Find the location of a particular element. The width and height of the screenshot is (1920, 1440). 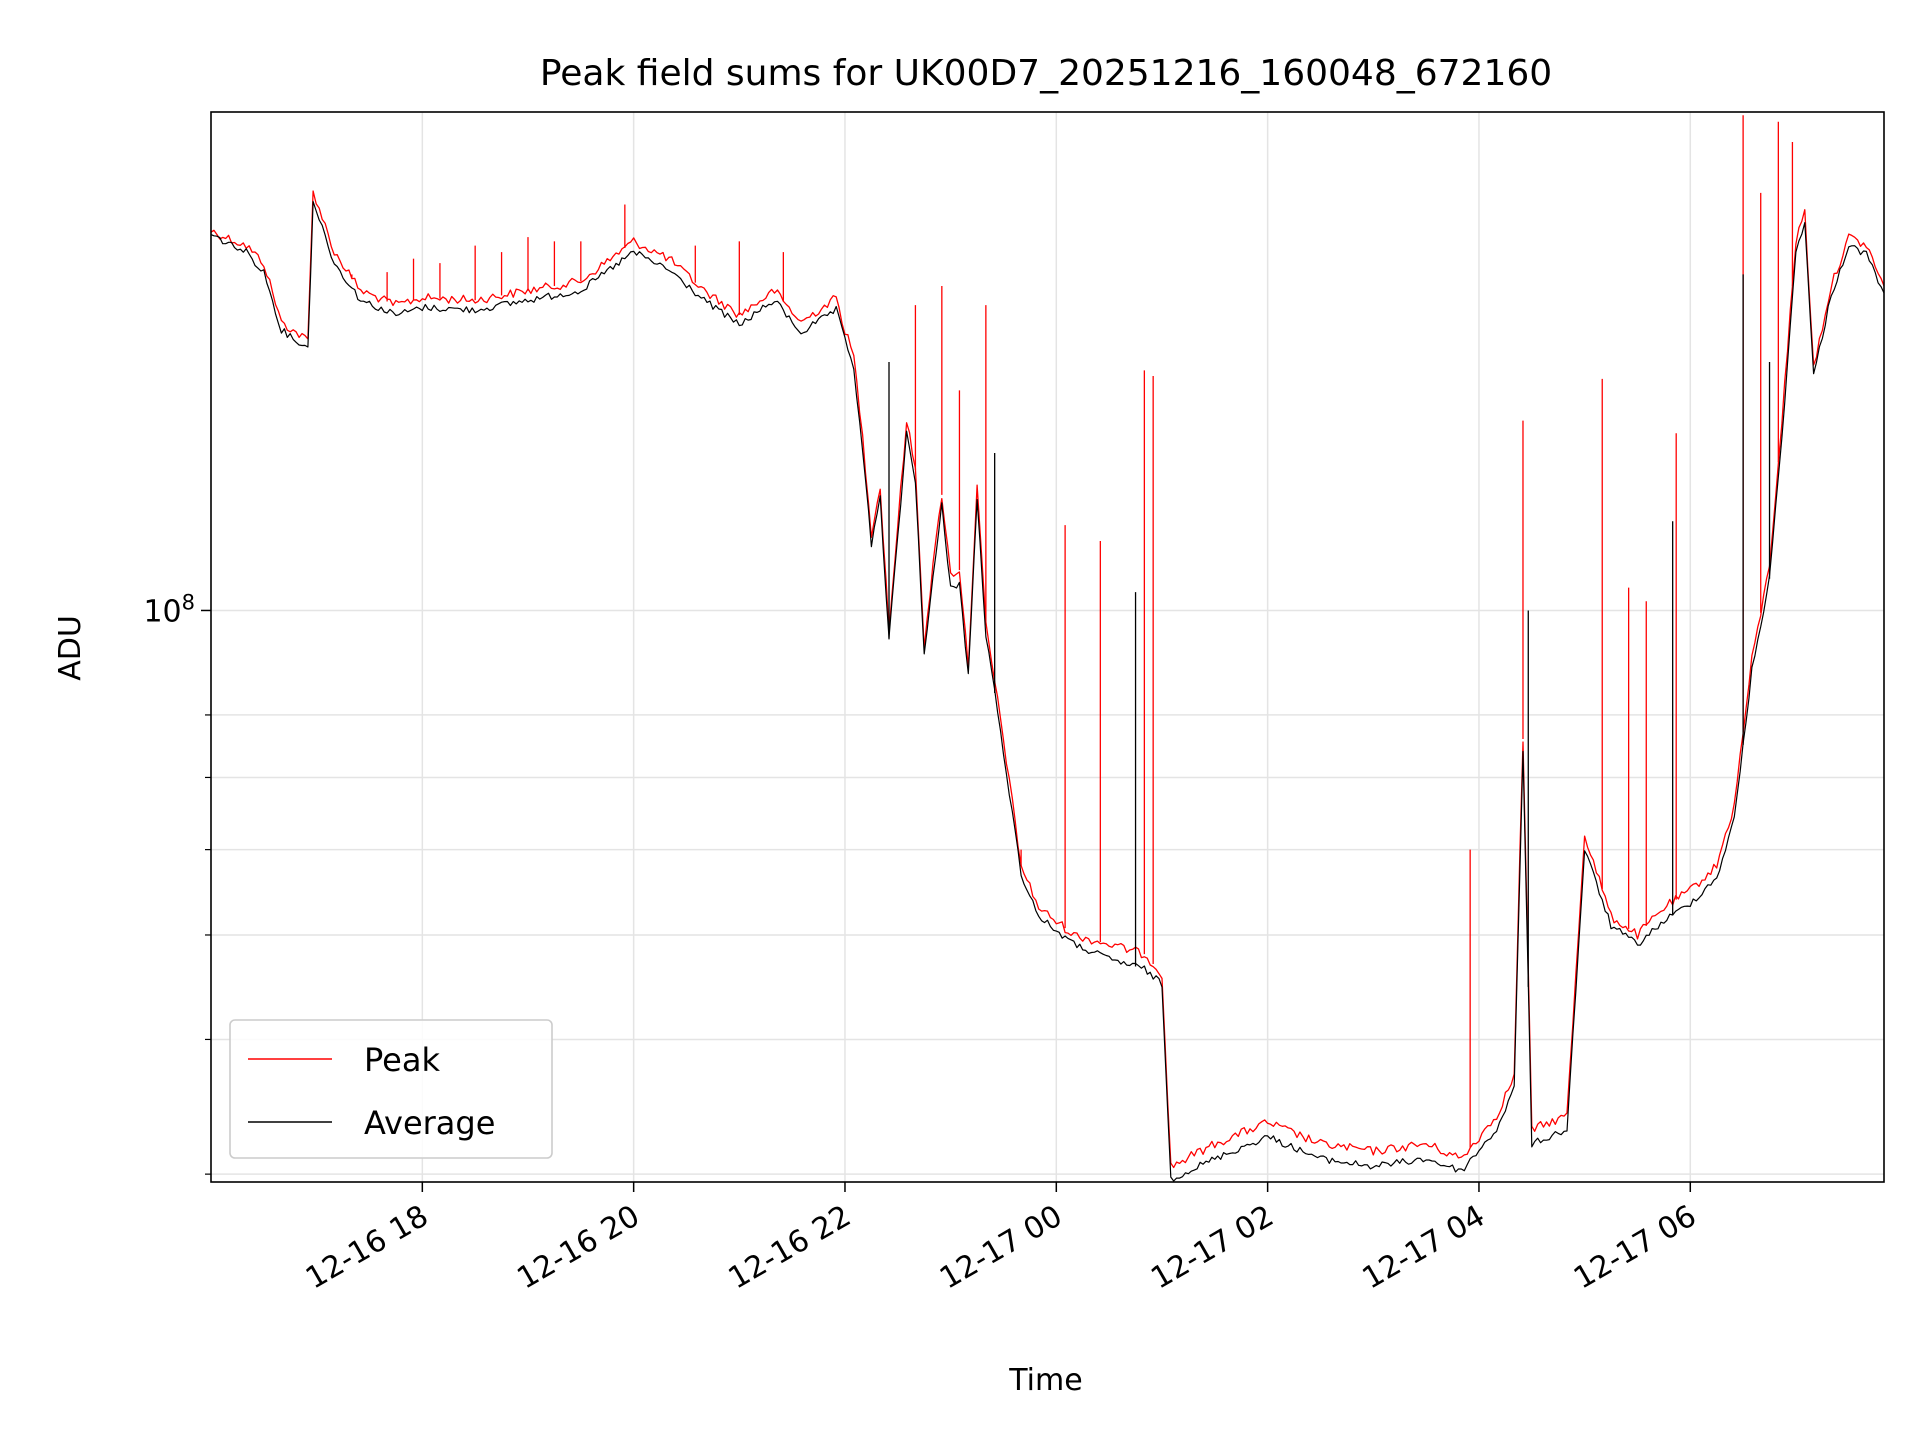

legend: Peak Average is located at coordinates (391, 1089).